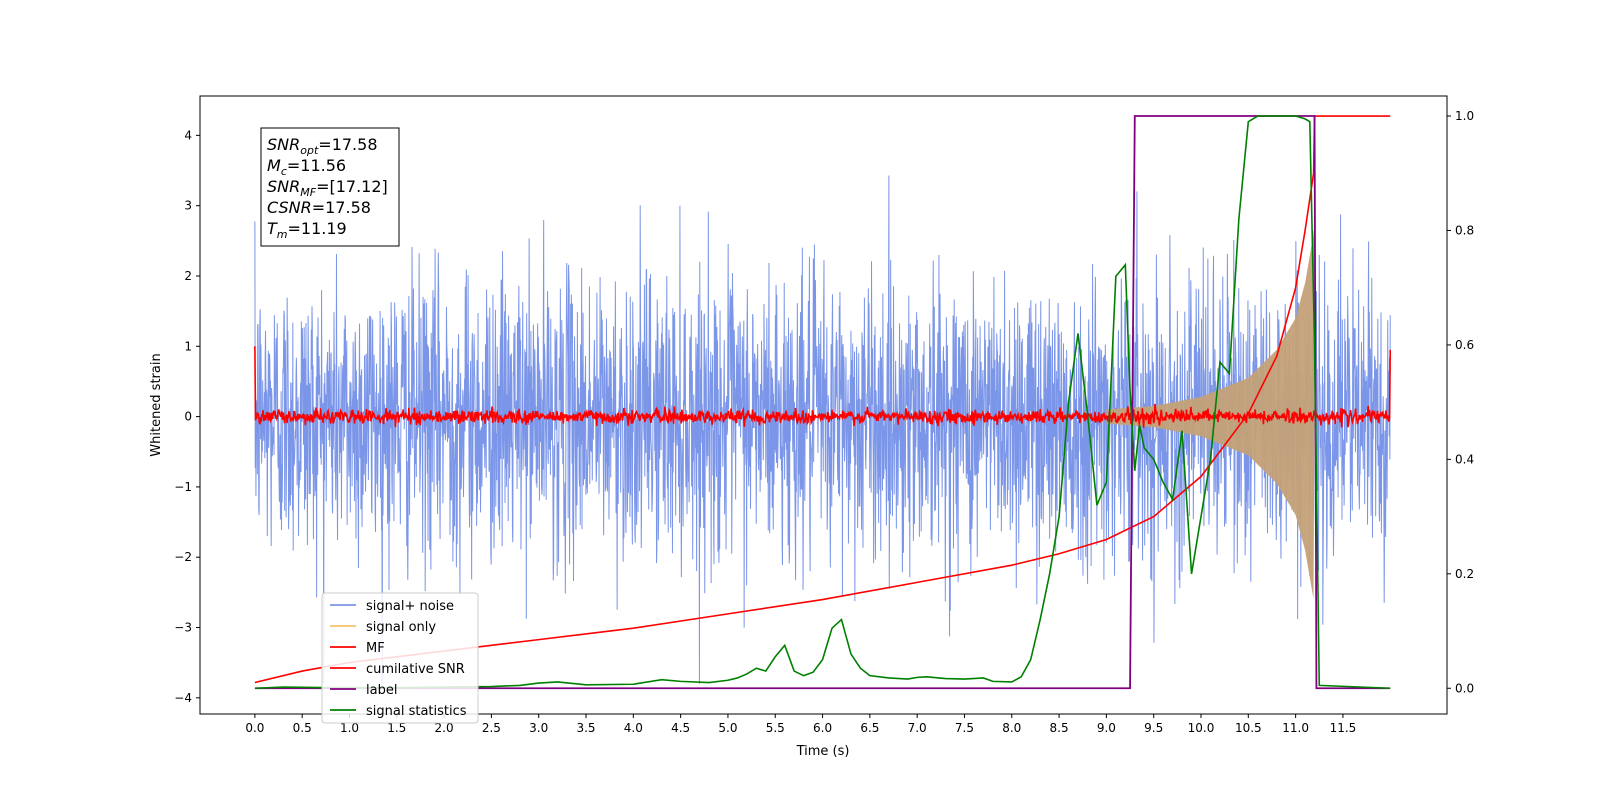  Describe the element at coordinates (775, 728) in the screenshot. I see `x-tick-label: 5.5` at that location.